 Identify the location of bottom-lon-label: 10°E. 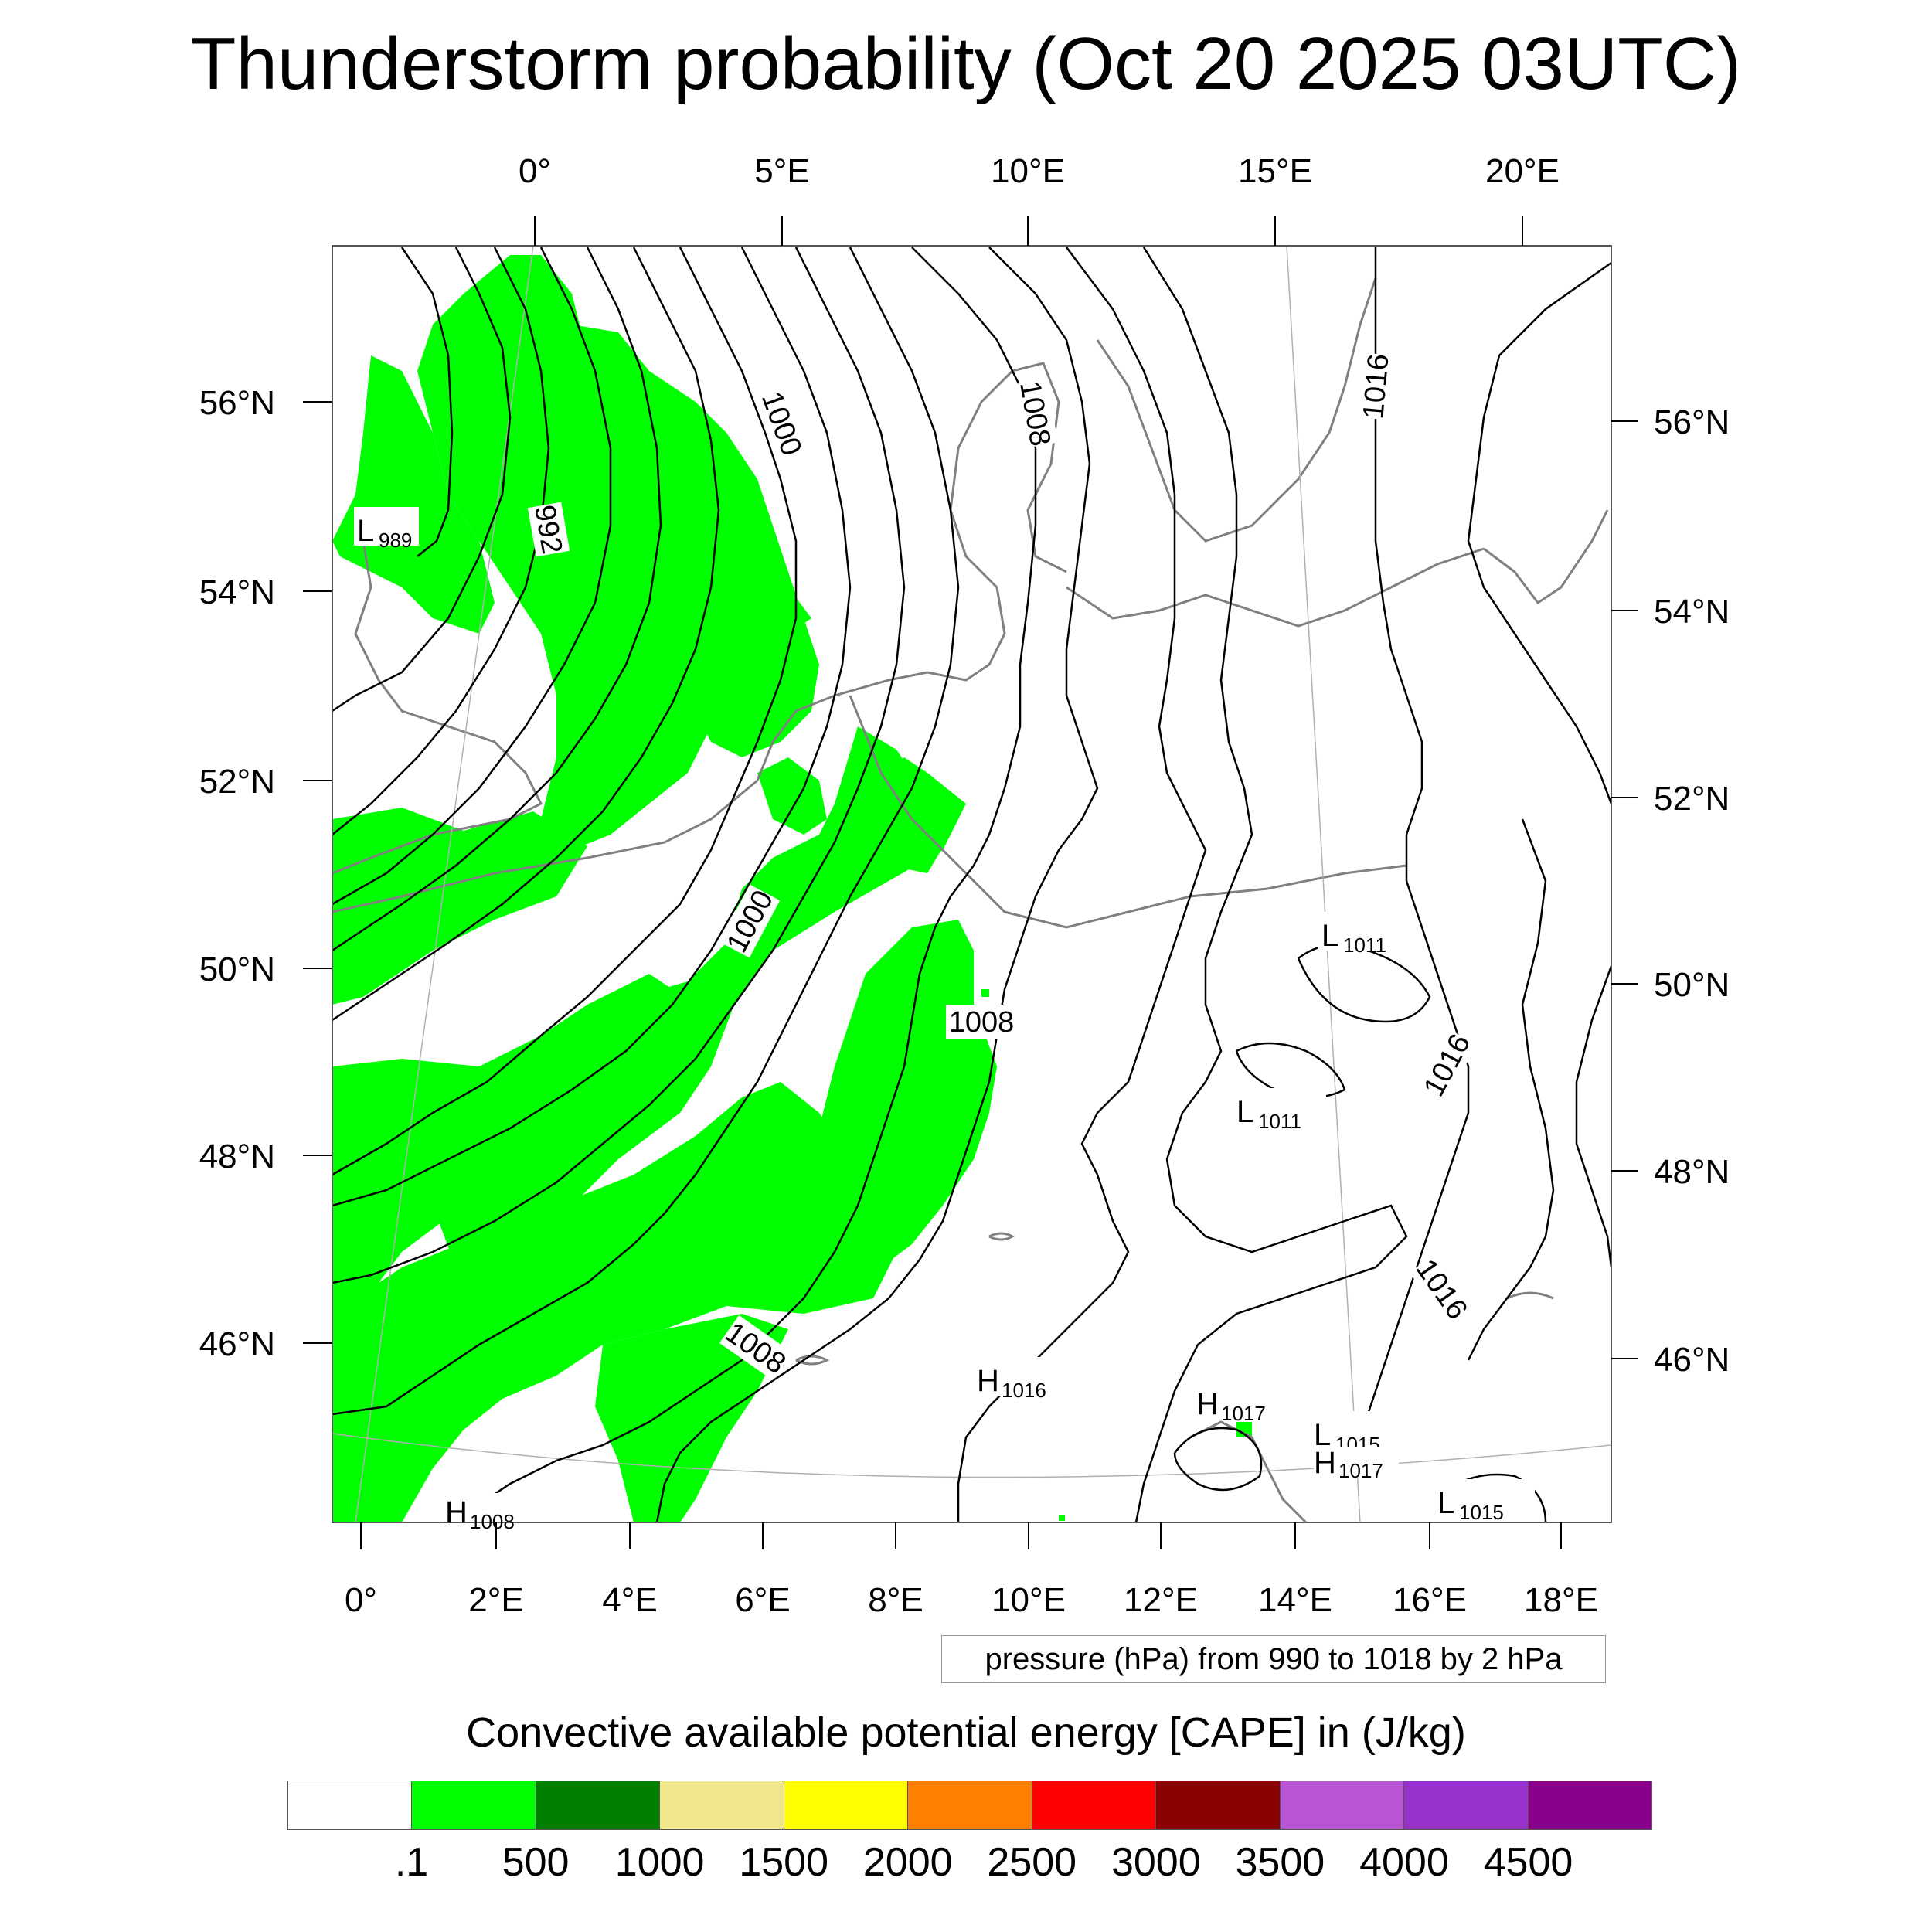
(1029, 1600).